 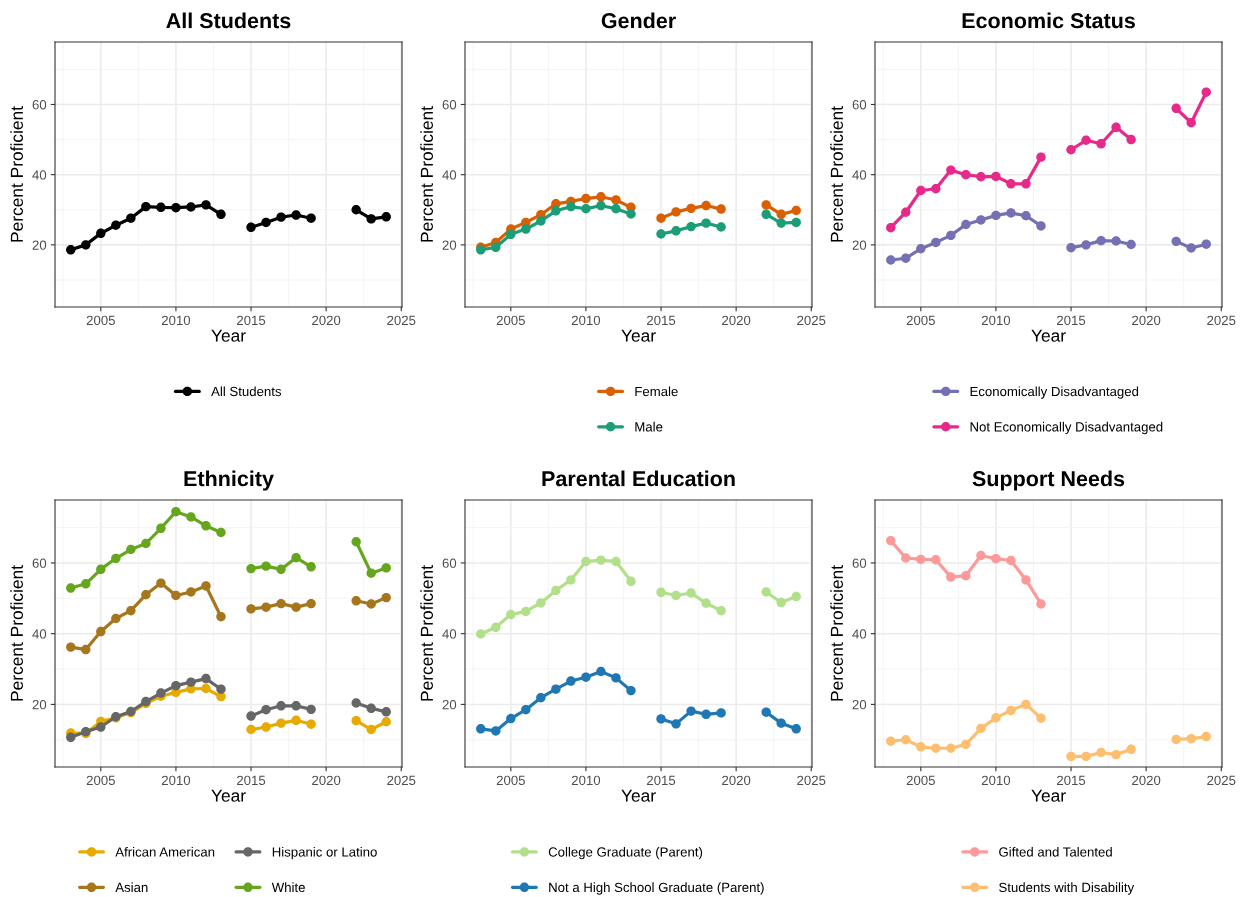 I want to click on y-tick-label: 60, so click(x=39, y=105).